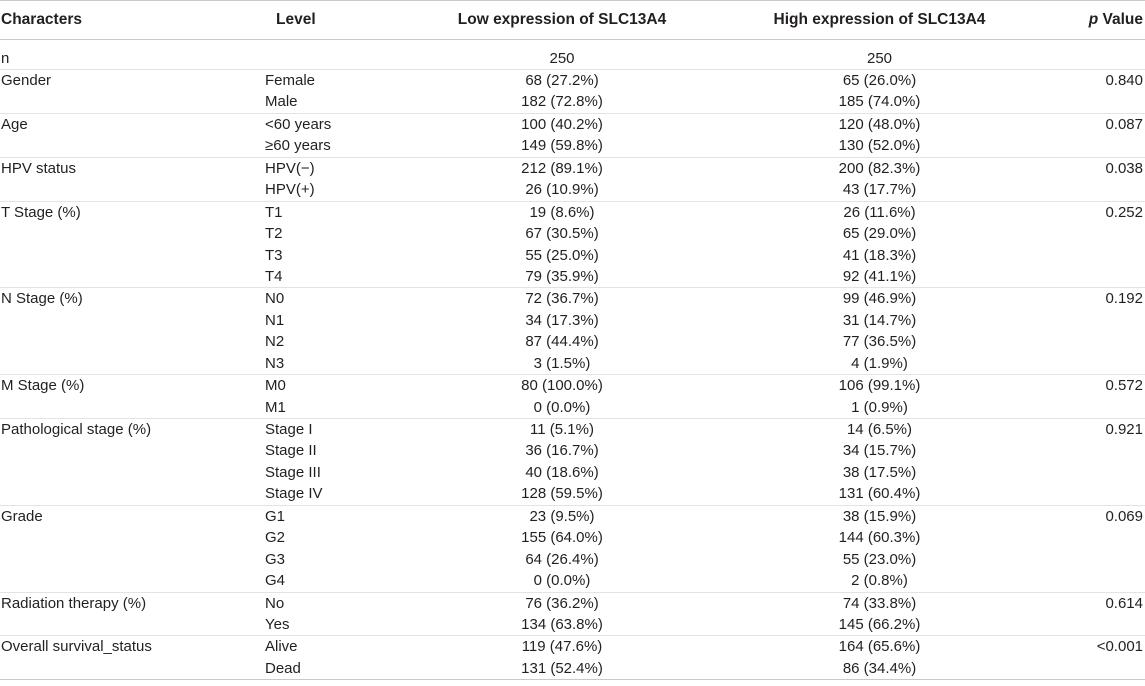  What do you see at coordinates (879, 385) in the screenshot?
I see `cell-high-expression: 106 (99.1%)` at bounding box center [879, 385].